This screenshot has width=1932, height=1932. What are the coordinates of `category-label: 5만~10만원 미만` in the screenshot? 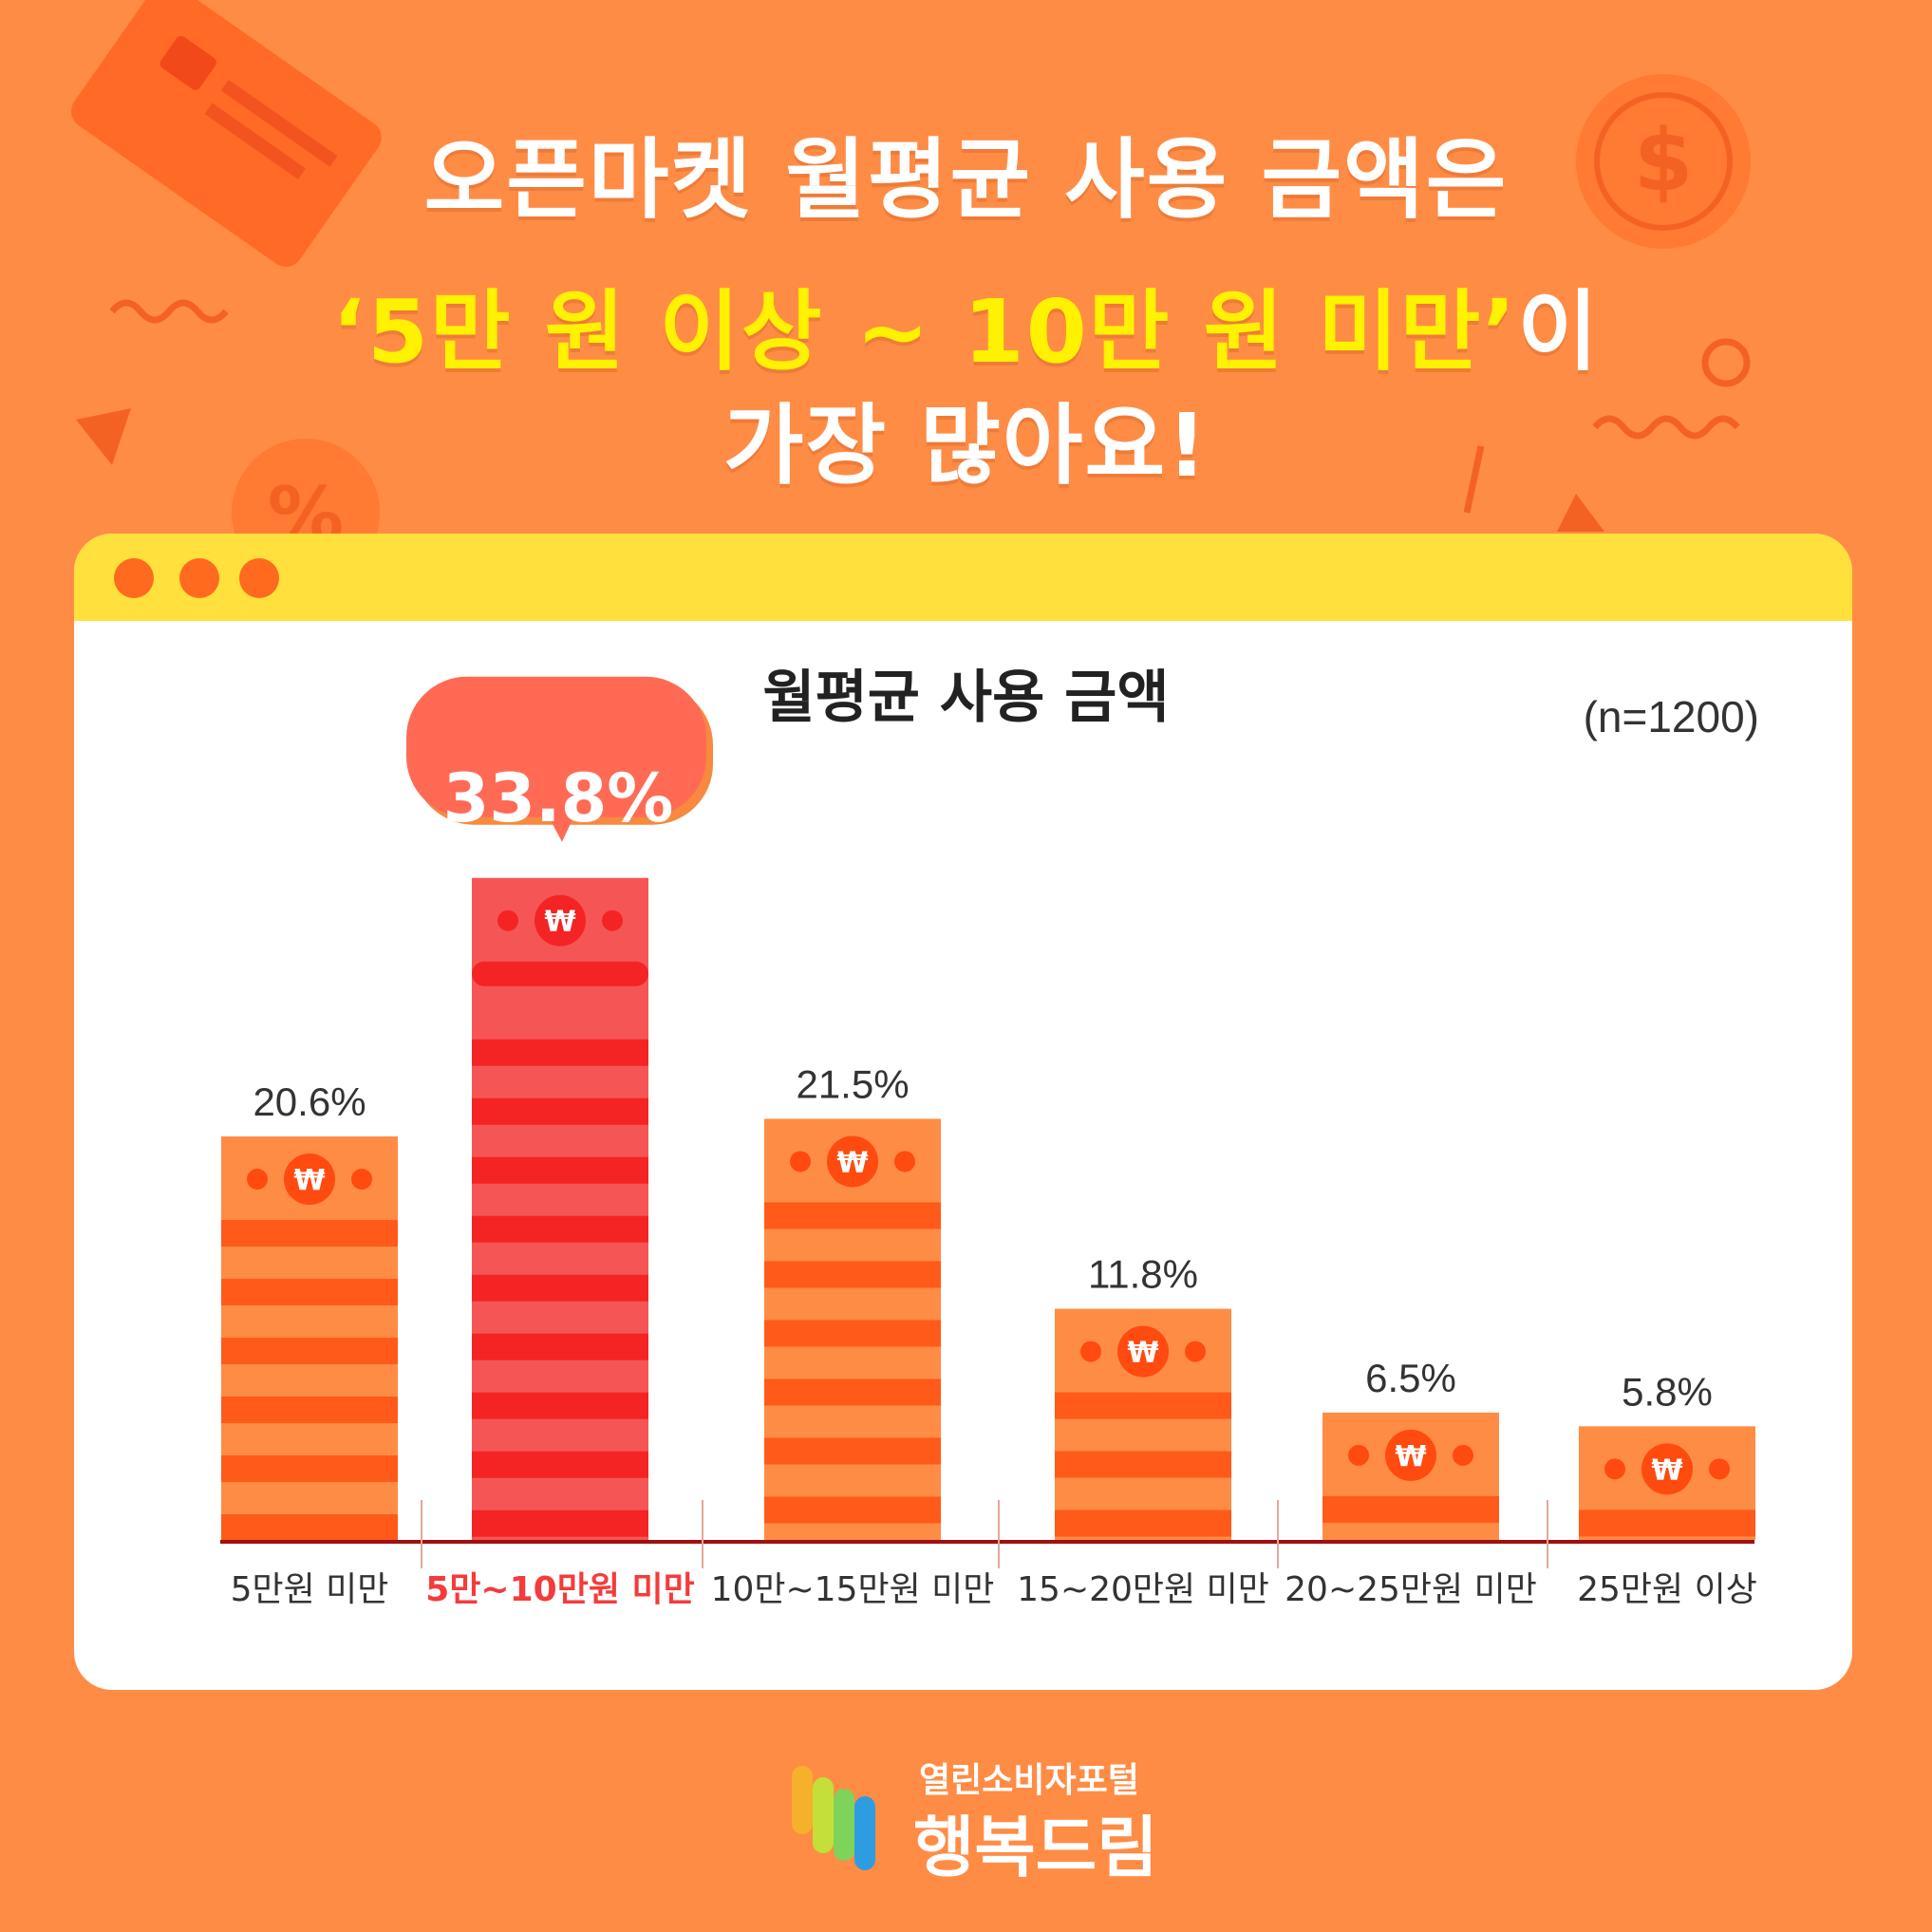 It's located at (560, 1589).